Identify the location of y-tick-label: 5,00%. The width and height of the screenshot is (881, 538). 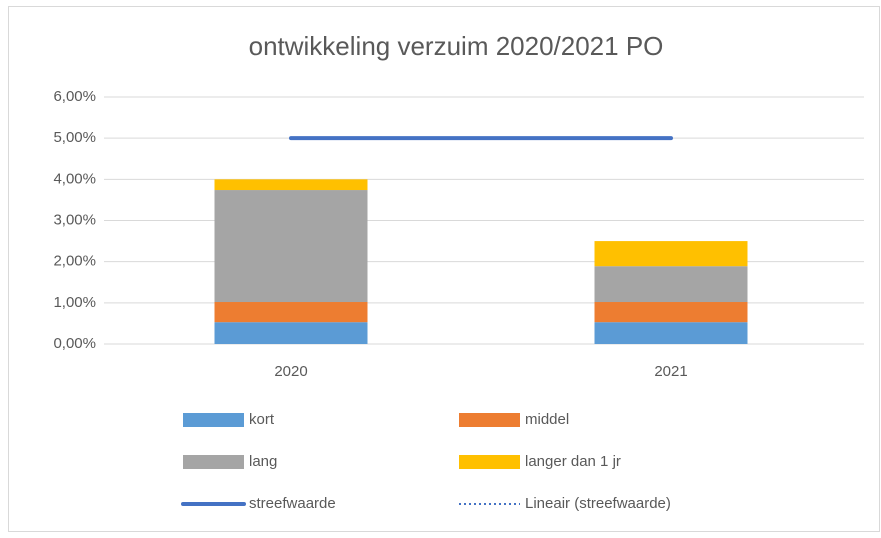
(74, 137).